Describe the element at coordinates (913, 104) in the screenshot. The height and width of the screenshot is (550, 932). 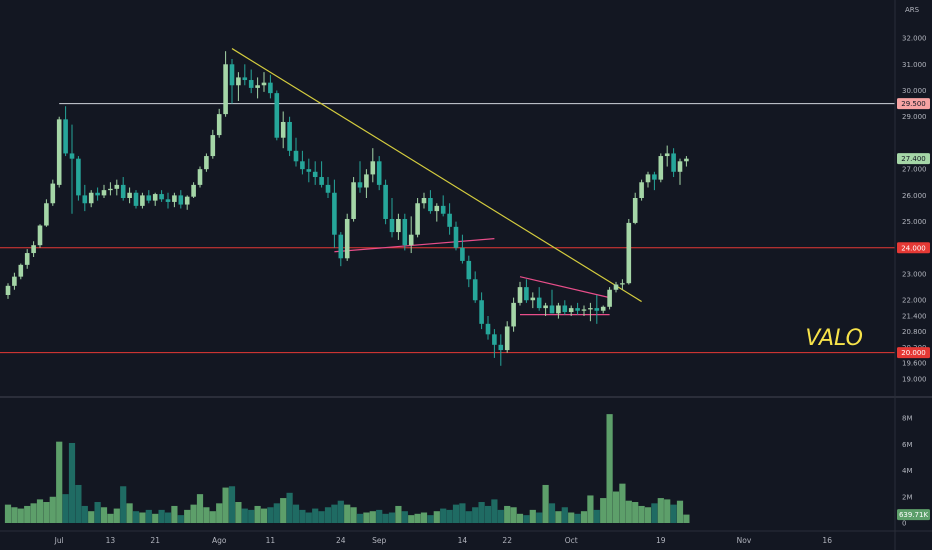
I see `svg-text: 29.500` at that location.